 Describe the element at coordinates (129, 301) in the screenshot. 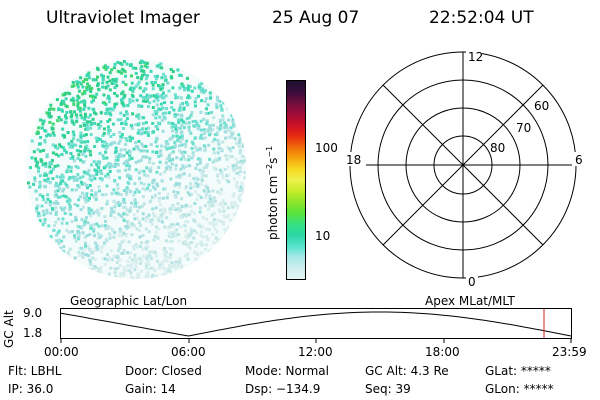

I see `timeline-left-title: Geographic Lat/Lon` at that location.